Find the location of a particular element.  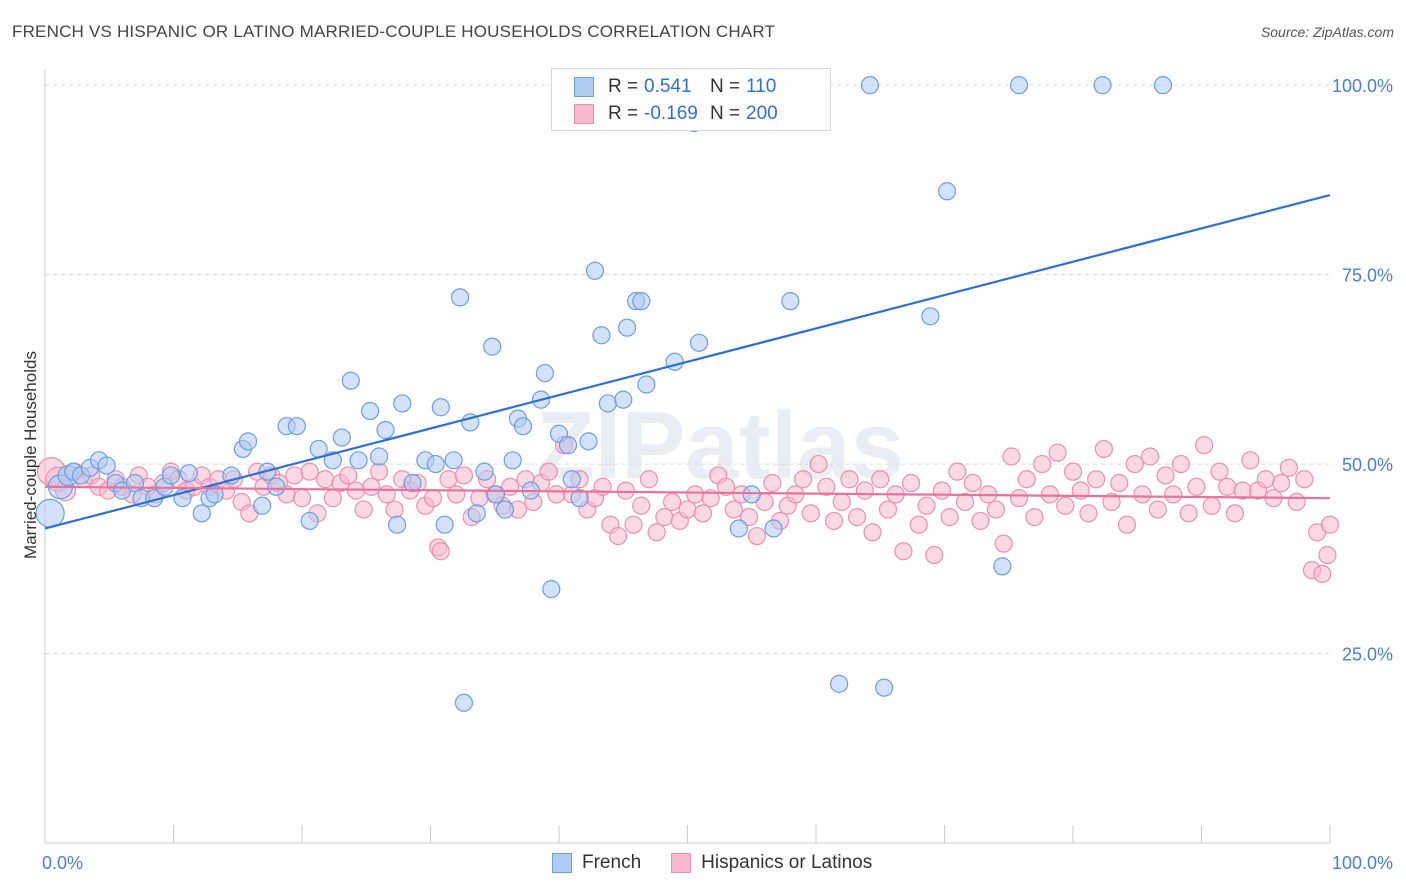

series-legend: French Hispanics or Latinos is located at coordinates (727, 863).